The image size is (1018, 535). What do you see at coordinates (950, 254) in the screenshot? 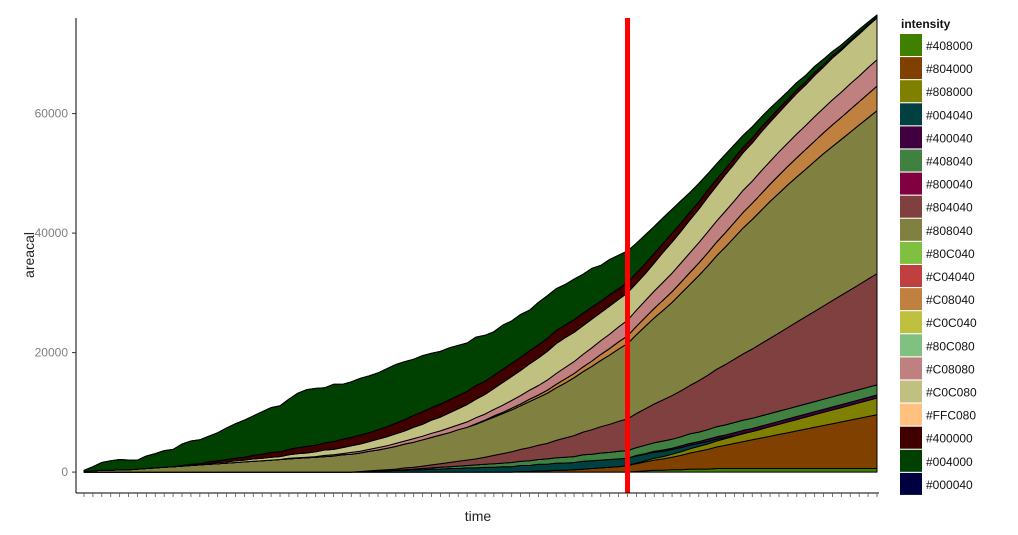
I see `legend-label: #80C040` at bounding box center [950, 254].